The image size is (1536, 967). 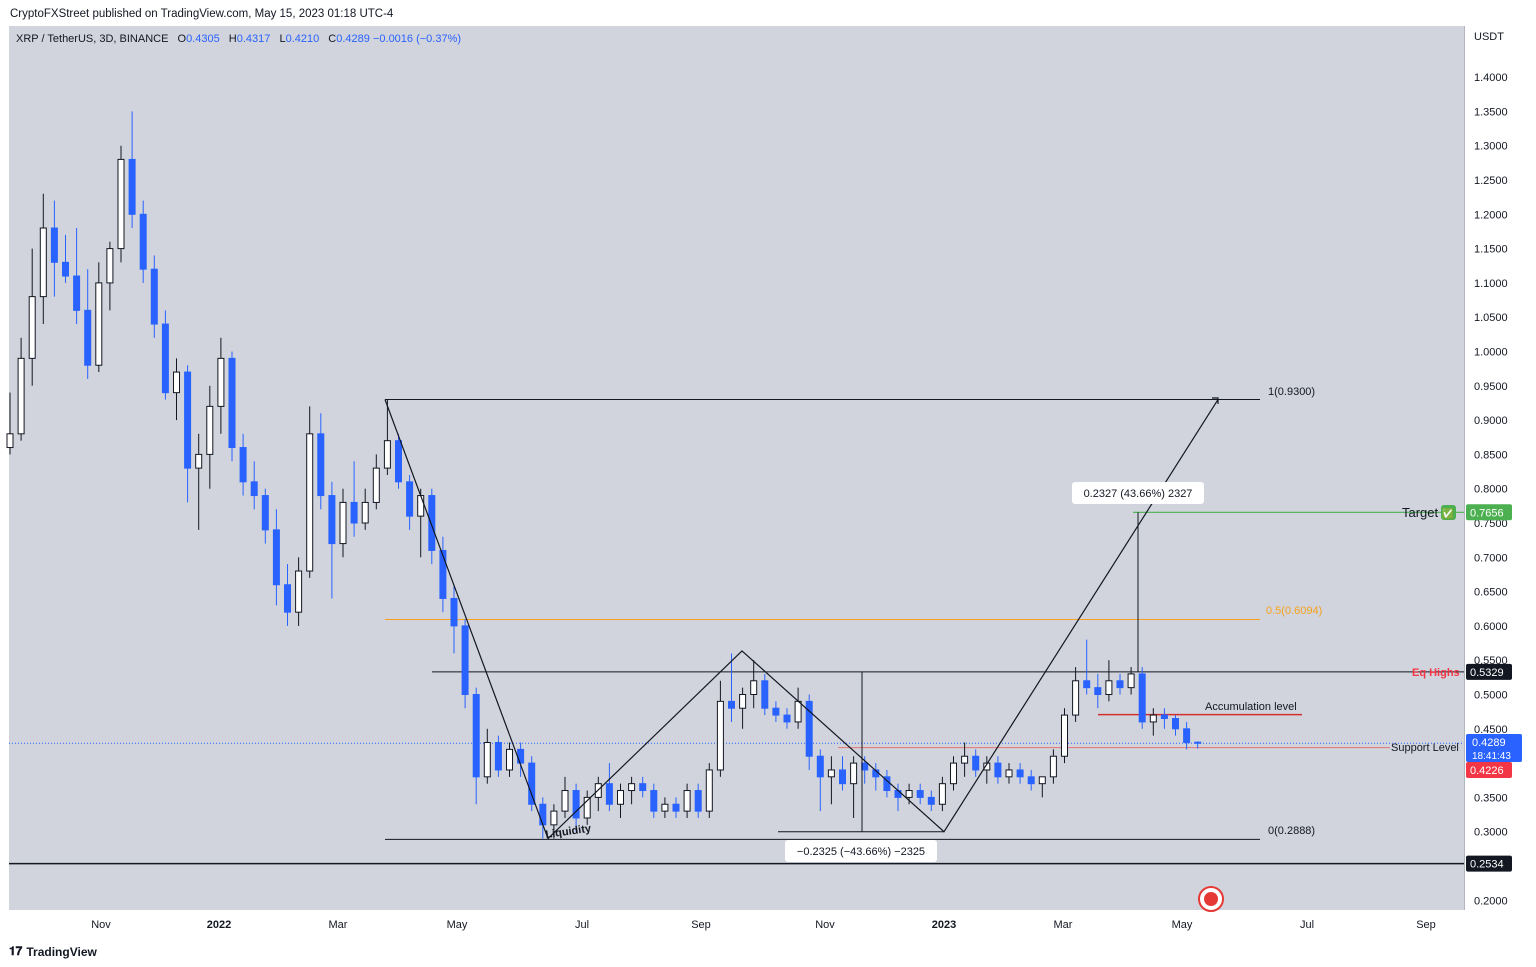 What do you see at coordinates (1291, 392) in the screenshot?
I see `fib-1-label: 1(0.9300)` at bounding box center [1291, 392].